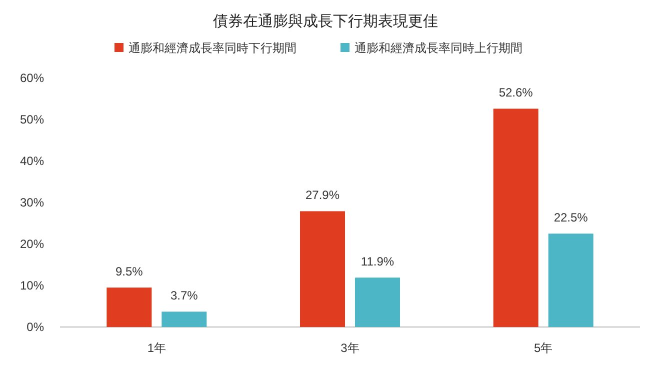 This screenshot has height=369, width=651. Describe the element at coordinates (184, 295) in the screenshot. I see `data-label: 3.7%` at that location.